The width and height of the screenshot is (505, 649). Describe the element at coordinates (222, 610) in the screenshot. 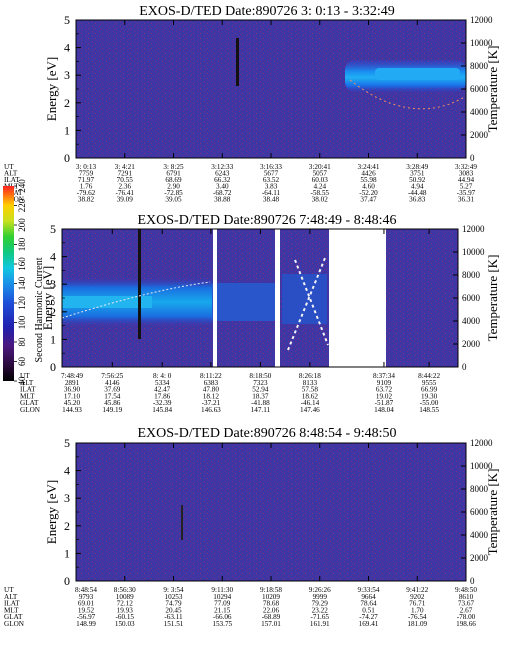

I see `ephemeris-value: 21.15` at that location.